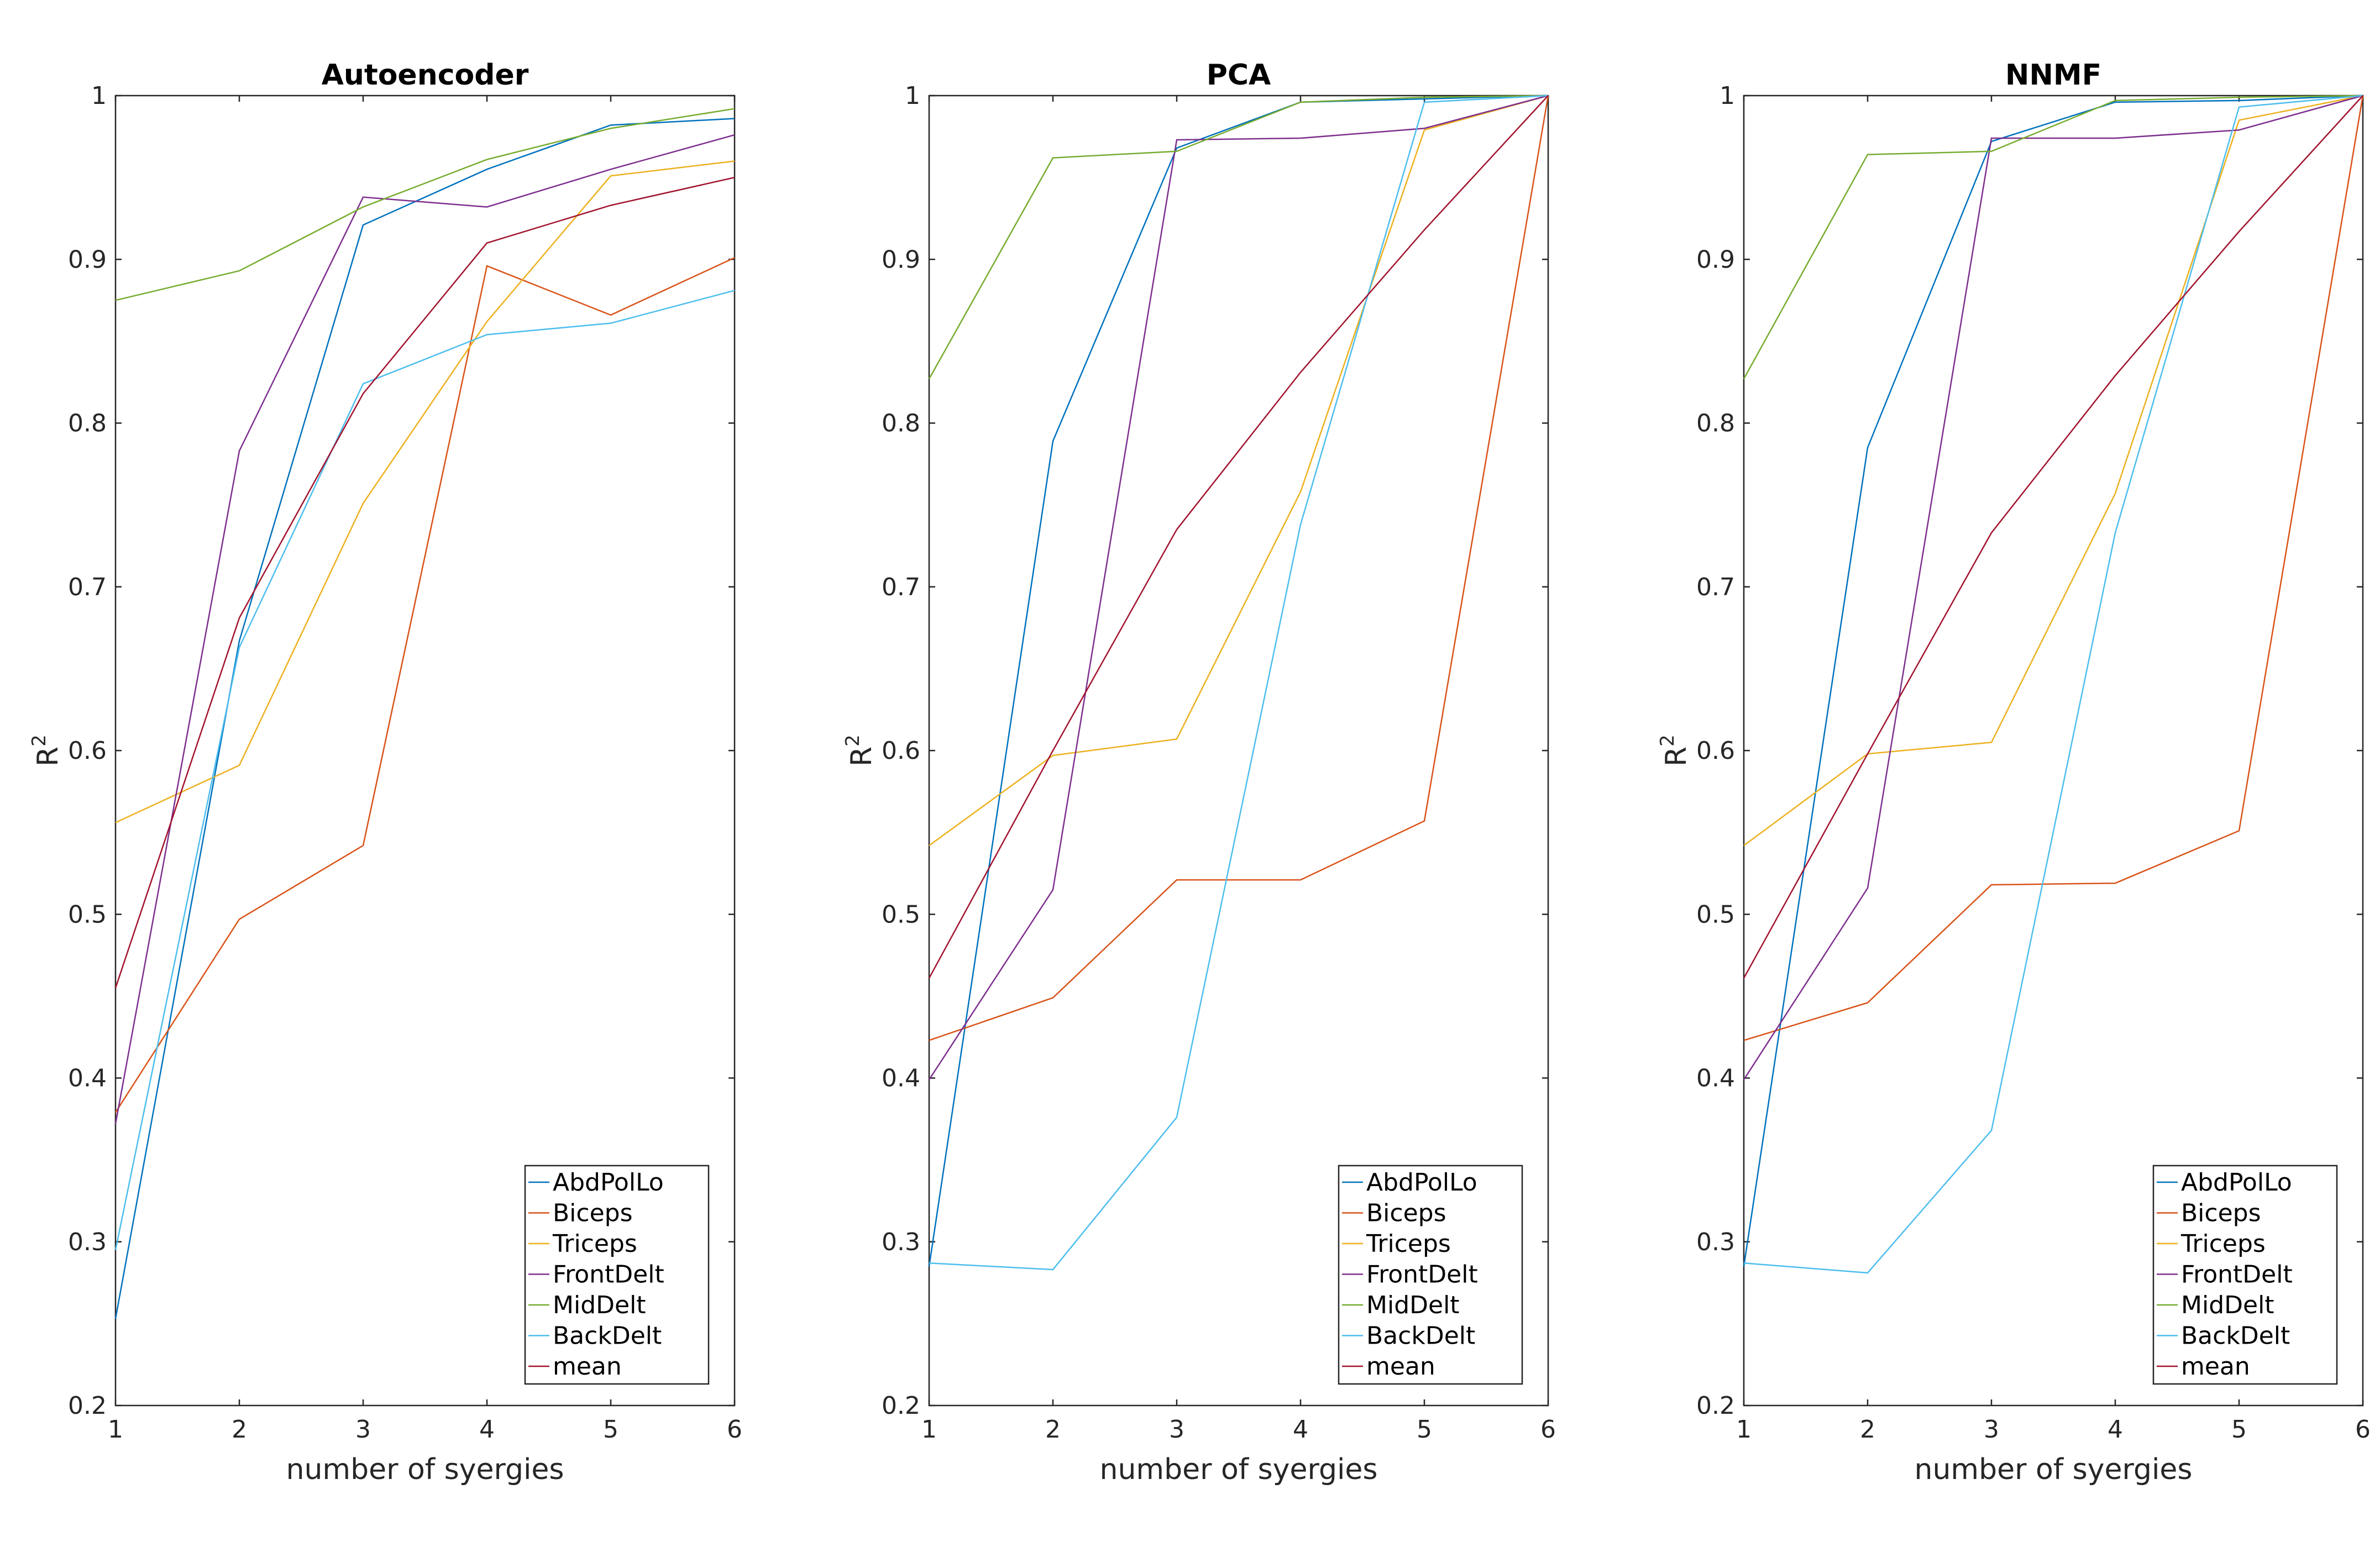 This screenshot has height=1568, width=2380. I want to click on chart-title: Autoencoder, so click(425, 75).